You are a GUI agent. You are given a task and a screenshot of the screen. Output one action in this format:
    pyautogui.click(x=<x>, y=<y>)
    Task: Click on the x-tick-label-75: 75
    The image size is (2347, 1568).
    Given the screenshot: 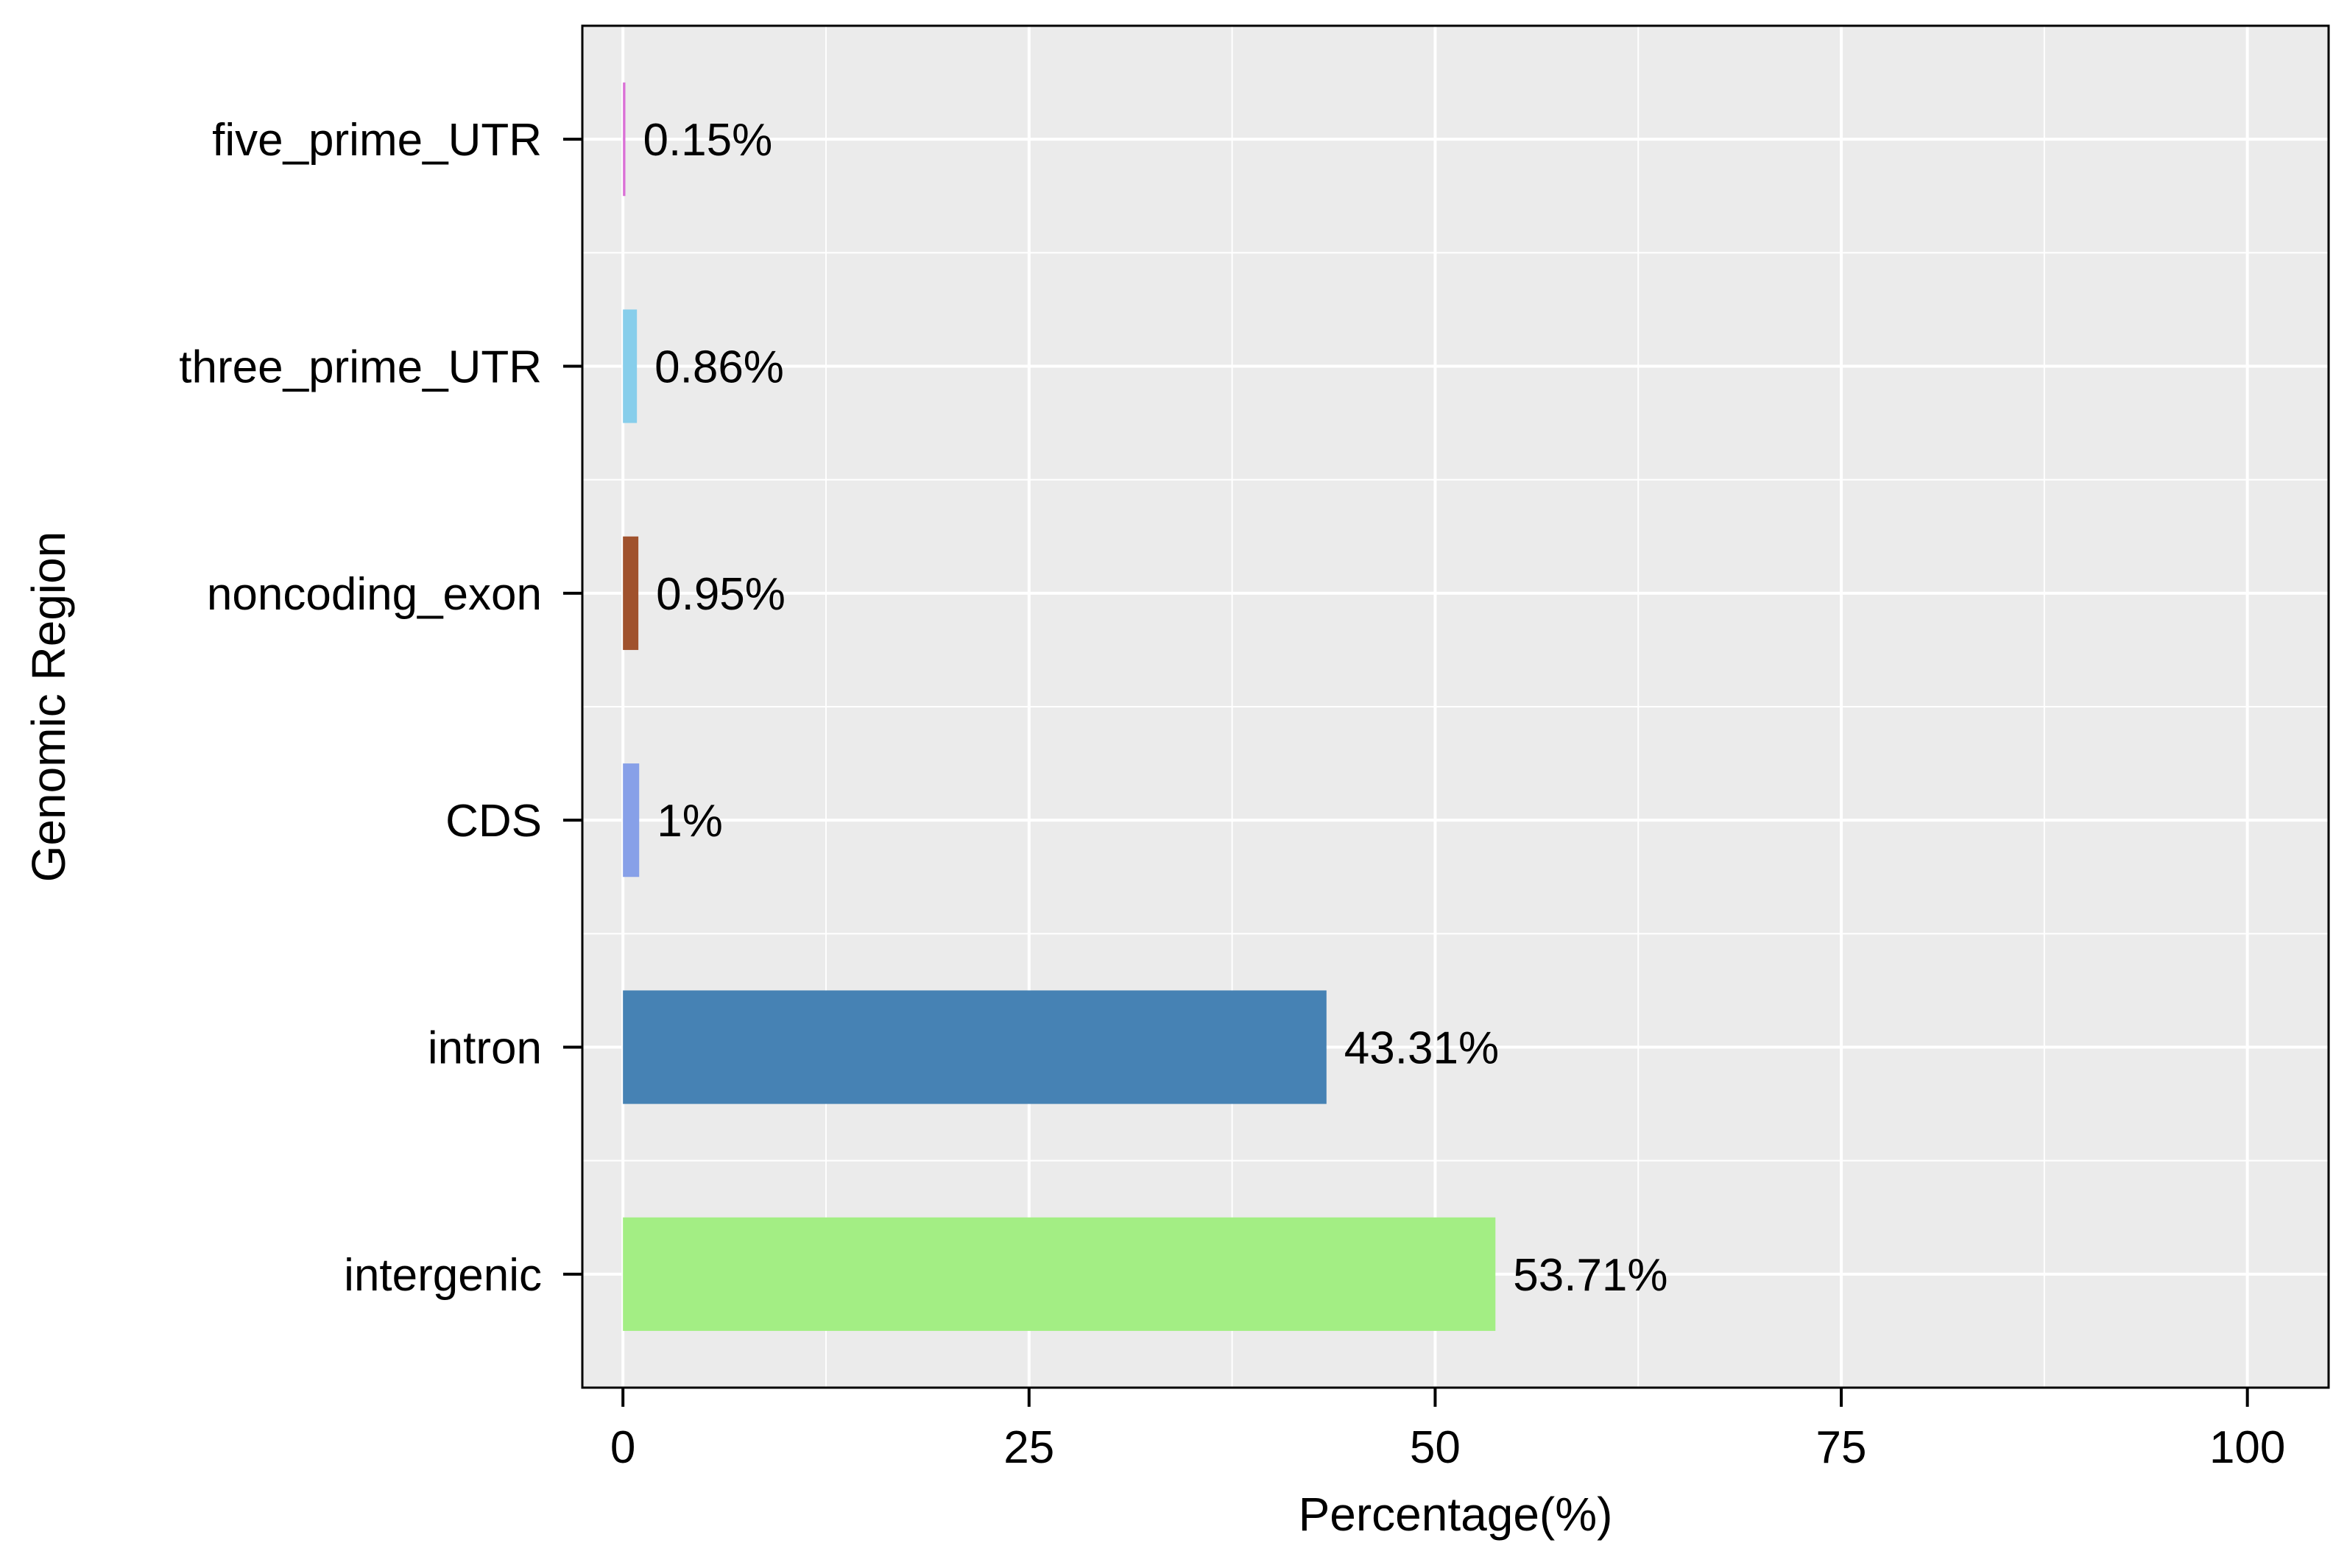 What is the action you would take?
    pyautogui.click(x=1841, y=1448)
    